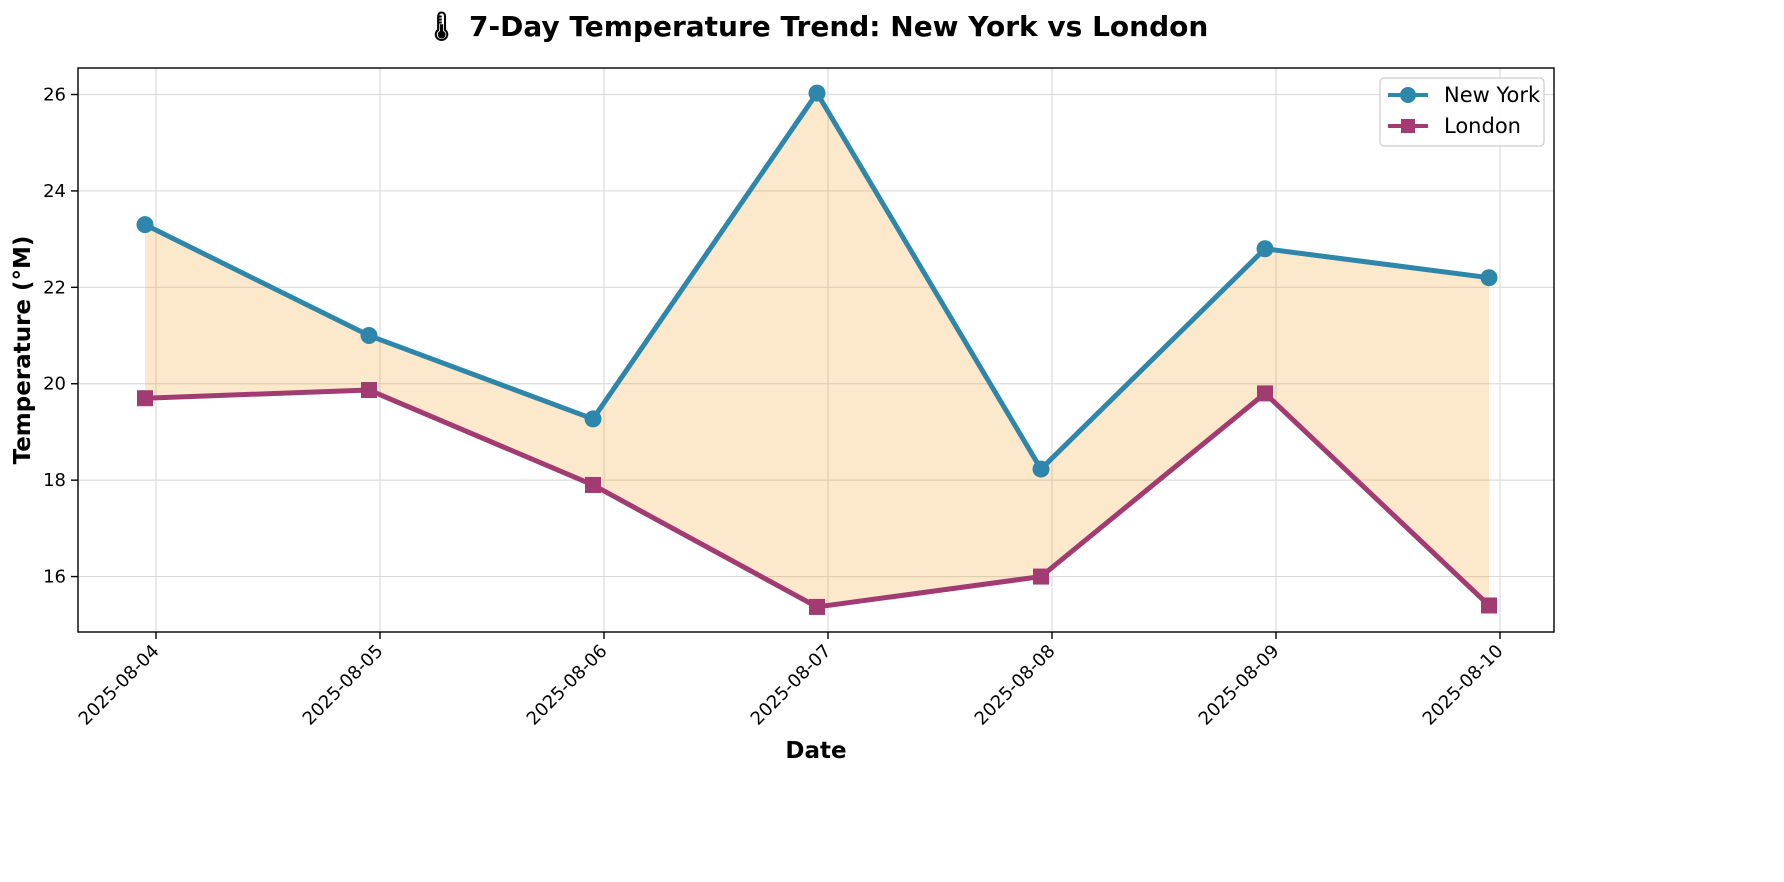  Describe the element at coordinates (567, 685) in the screenshot. I see `x-tick-label: 2025-08-06` at that location.